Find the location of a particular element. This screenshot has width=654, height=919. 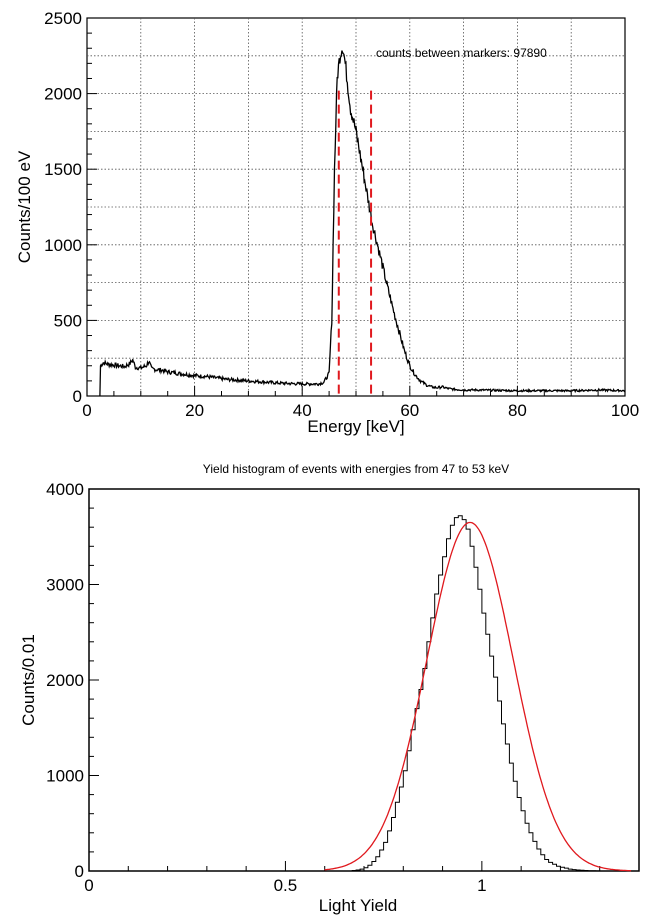

x-tick-label: 20 is located at coordinates (194, 410).